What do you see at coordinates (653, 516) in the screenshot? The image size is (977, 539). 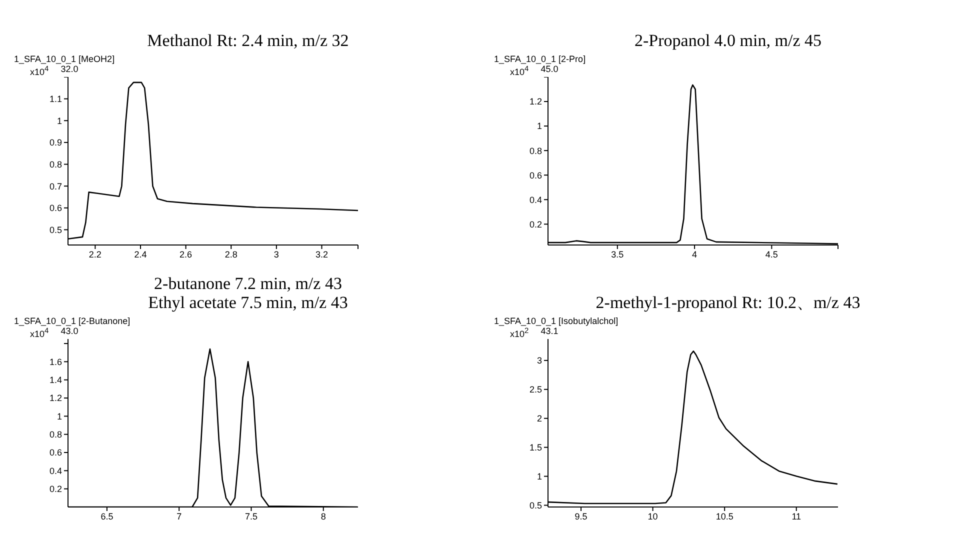 I see `x-tick-label: 10` at bounding box center [653, 516].